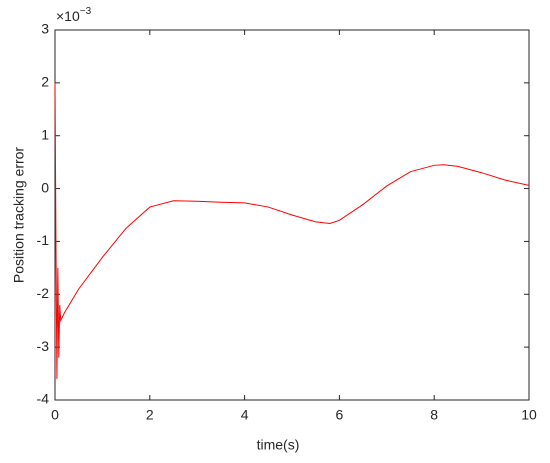 Image resolution: width=550 pixels, height=463 pixels. What do you see at coordinates (434, 415) in the screenshot?
I see `x-tick-label: 8` at bounding box center [434, 415].